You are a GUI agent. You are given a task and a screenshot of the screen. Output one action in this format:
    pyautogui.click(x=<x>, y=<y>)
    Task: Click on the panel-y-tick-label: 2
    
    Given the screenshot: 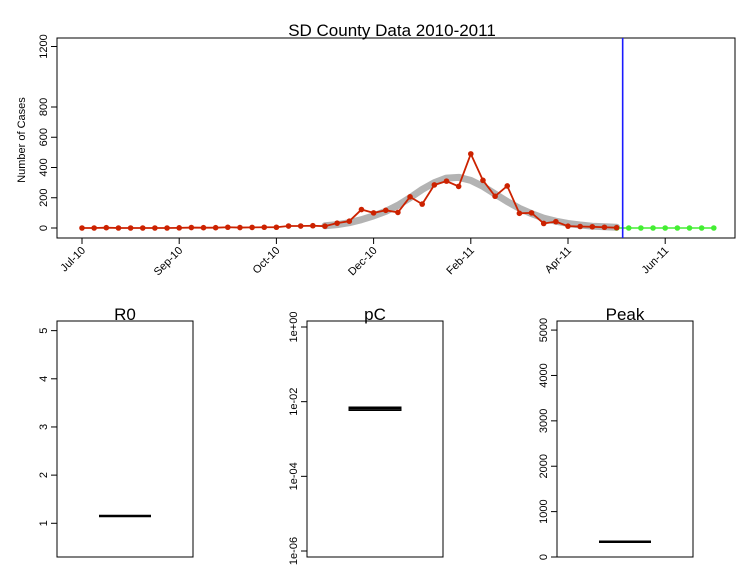 What is the action you would take?
    pyautogui.click(x=44, y=475)
    